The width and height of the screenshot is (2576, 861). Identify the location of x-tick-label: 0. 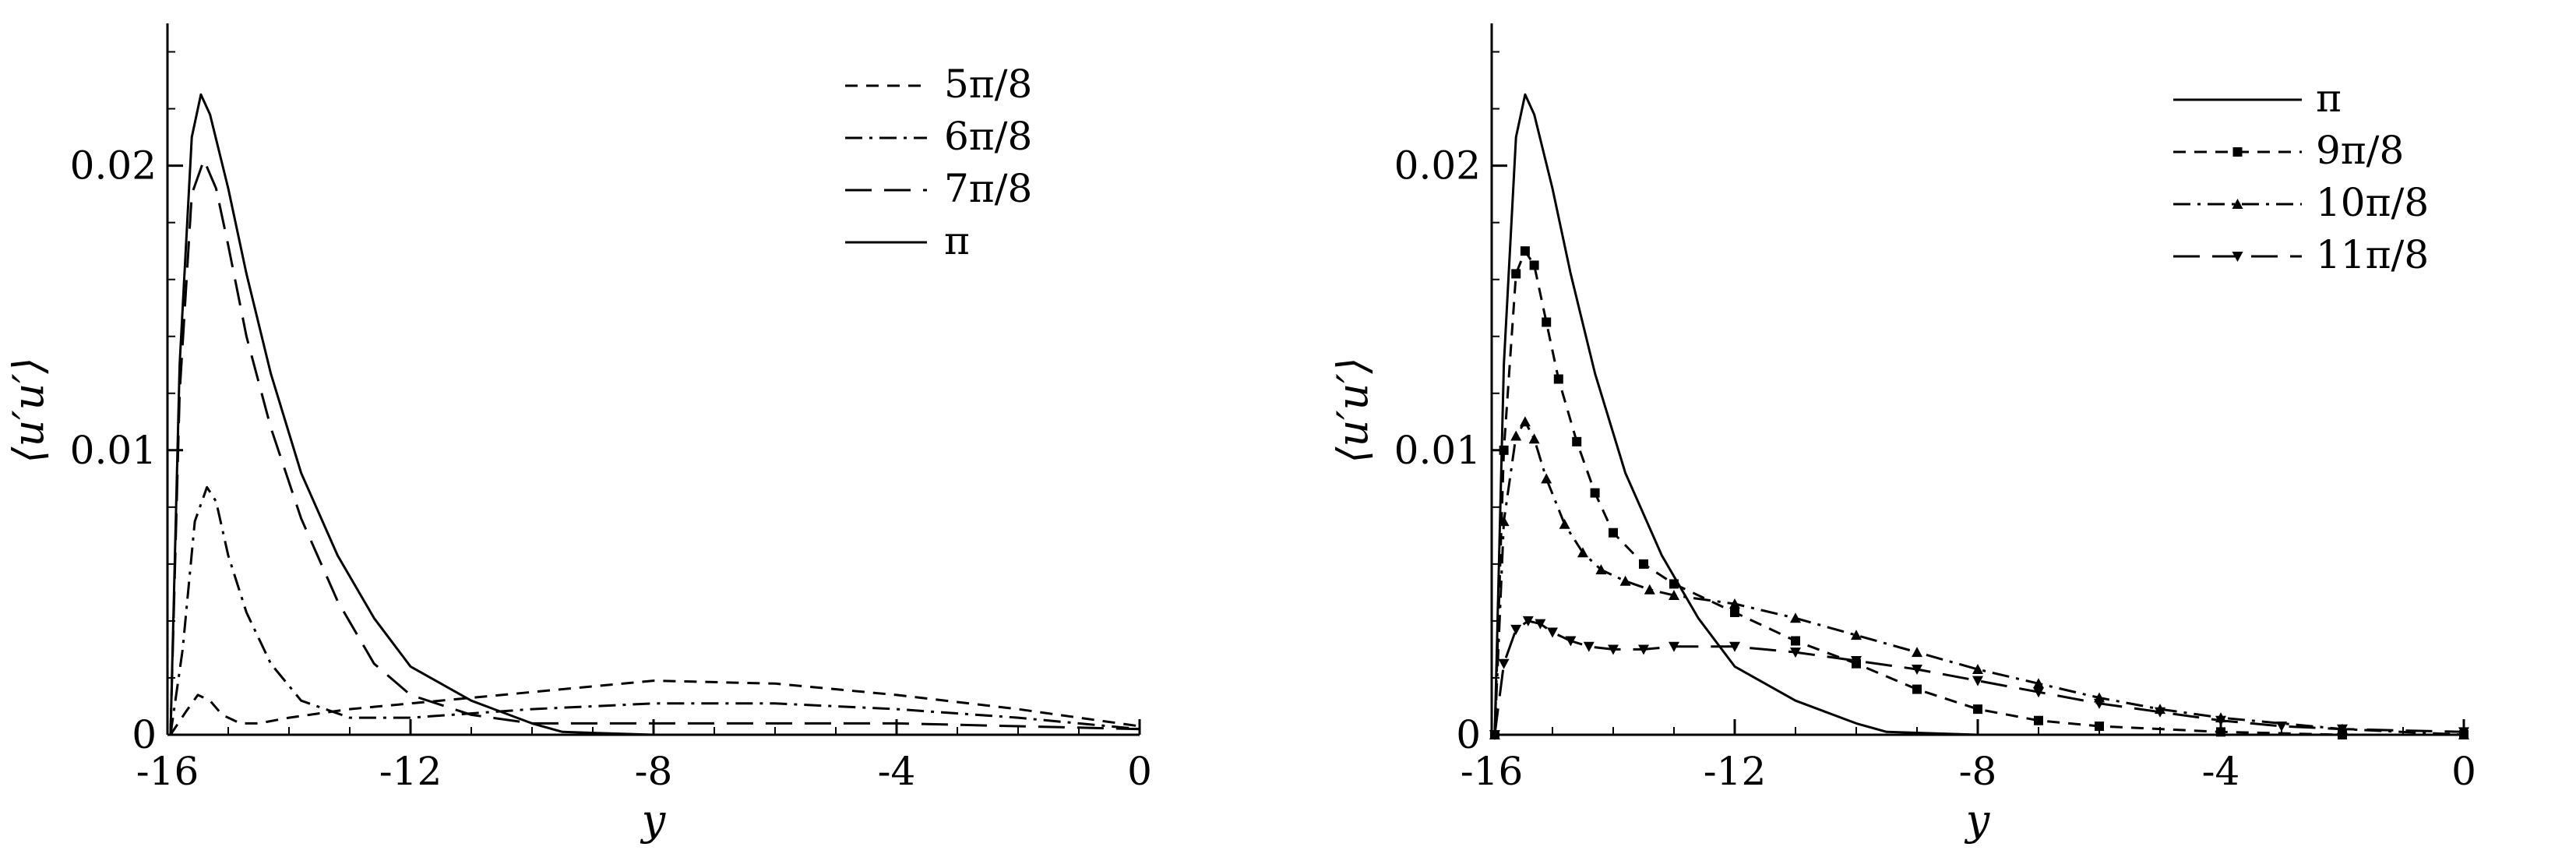
(2463, 771).